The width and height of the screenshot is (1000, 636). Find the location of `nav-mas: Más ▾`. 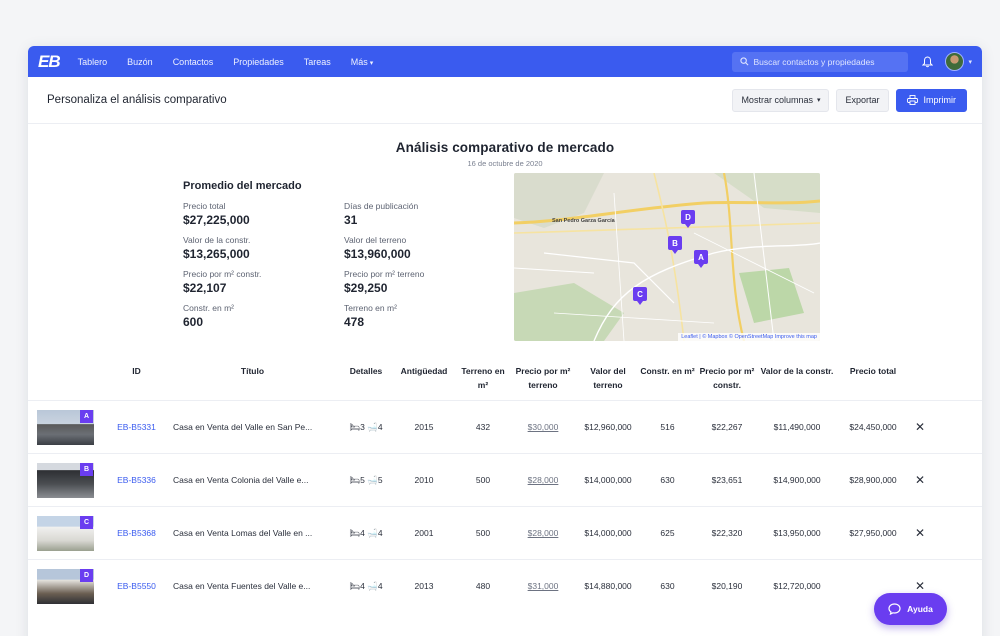

nav-mas: Más ▾ is located at coordinates (362, 62).